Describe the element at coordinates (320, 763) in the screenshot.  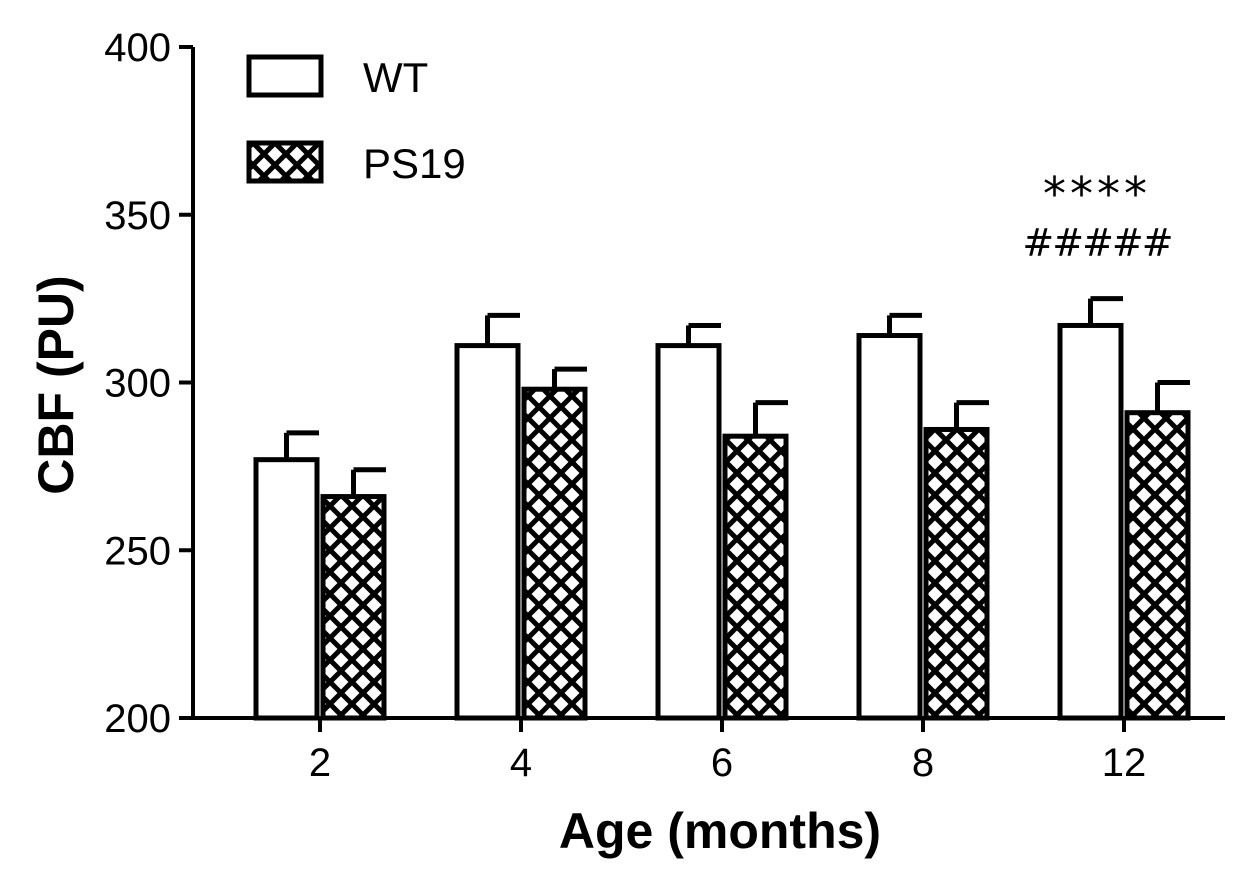
I see `x-tick-label-2: 2` at that location.